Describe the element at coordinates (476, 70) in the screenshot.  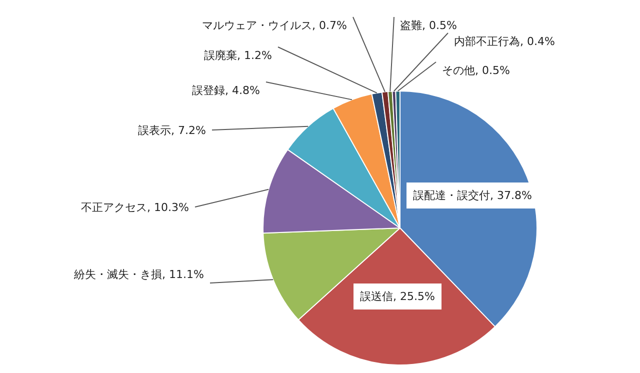
I see `slice-label: その他, 0.5%` at that location.